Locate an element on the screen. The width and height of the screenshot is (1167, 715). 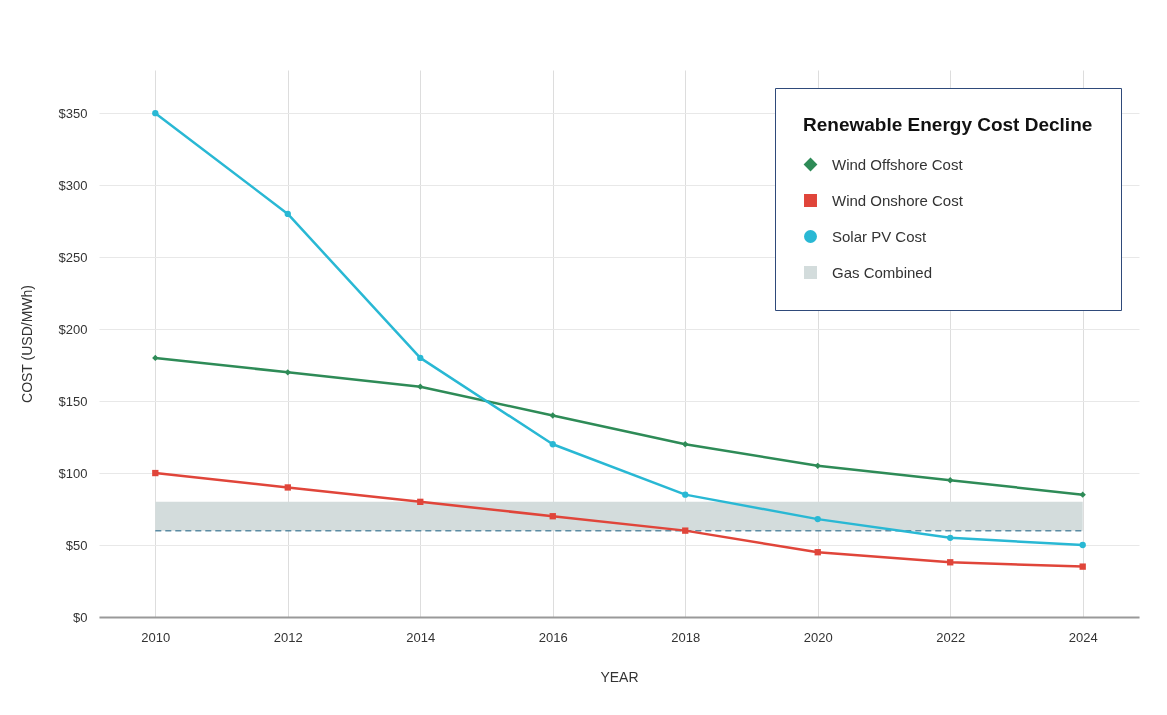
x-tick-label: 2020 is located at coordinates (818, 637).